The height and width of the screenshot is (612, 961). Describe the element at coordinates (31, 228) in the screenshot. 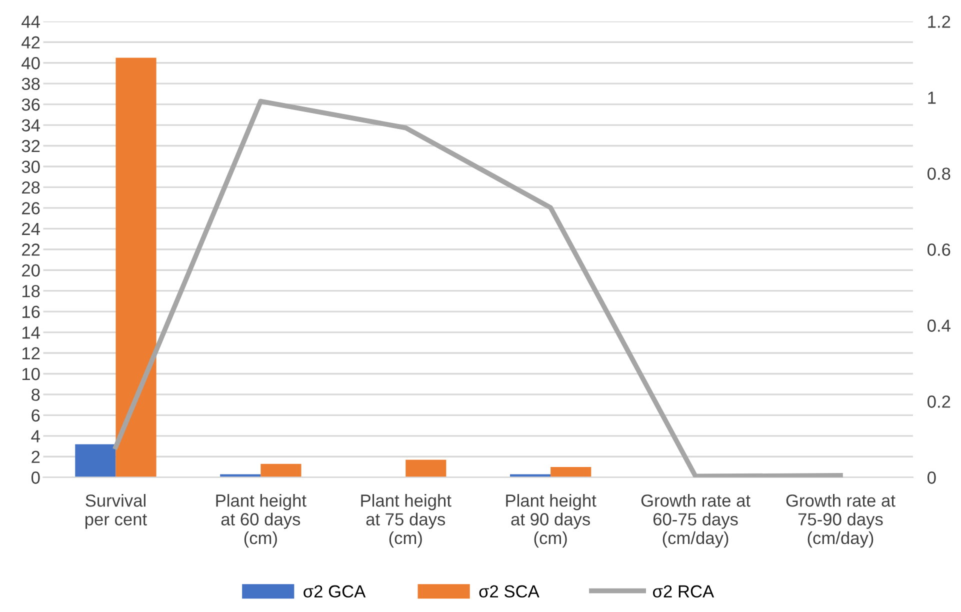

I see `y-tick-label: 24` at that location.